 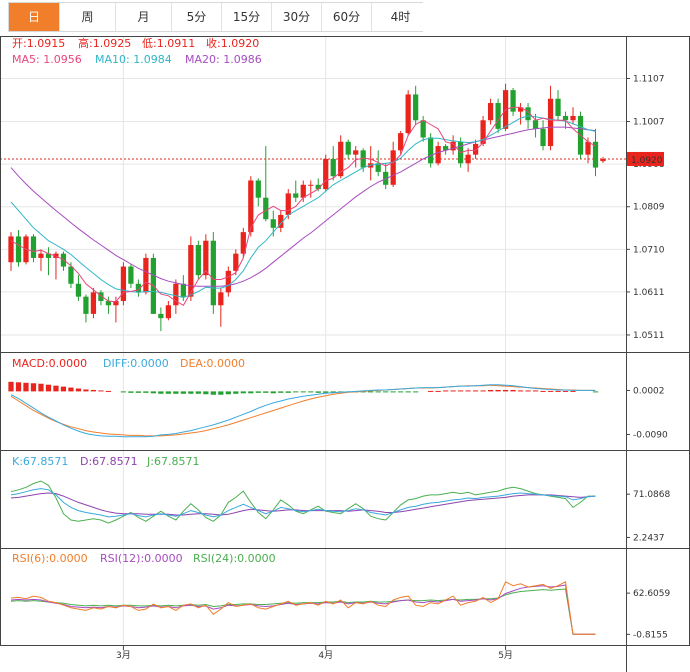 What do you see at coordinates (347, 17) in the screenshot?
I see `tab-period-6: 60分` at bounding box center [347, 17].